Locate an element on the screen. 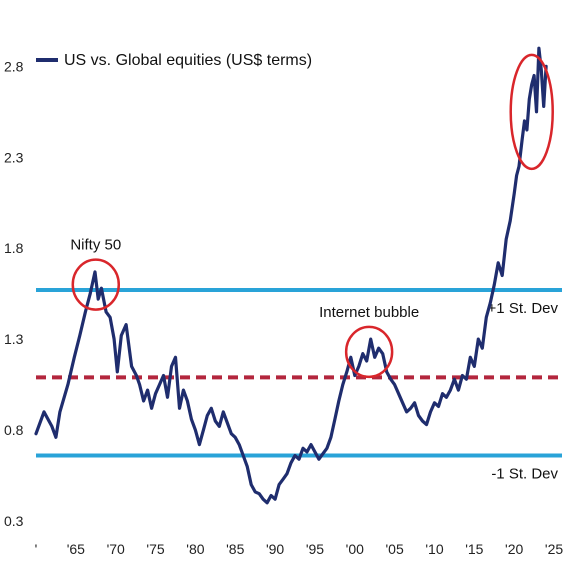 The image size is (570, 564). x-tick-label: '70 is located at coordinates (116, 549).